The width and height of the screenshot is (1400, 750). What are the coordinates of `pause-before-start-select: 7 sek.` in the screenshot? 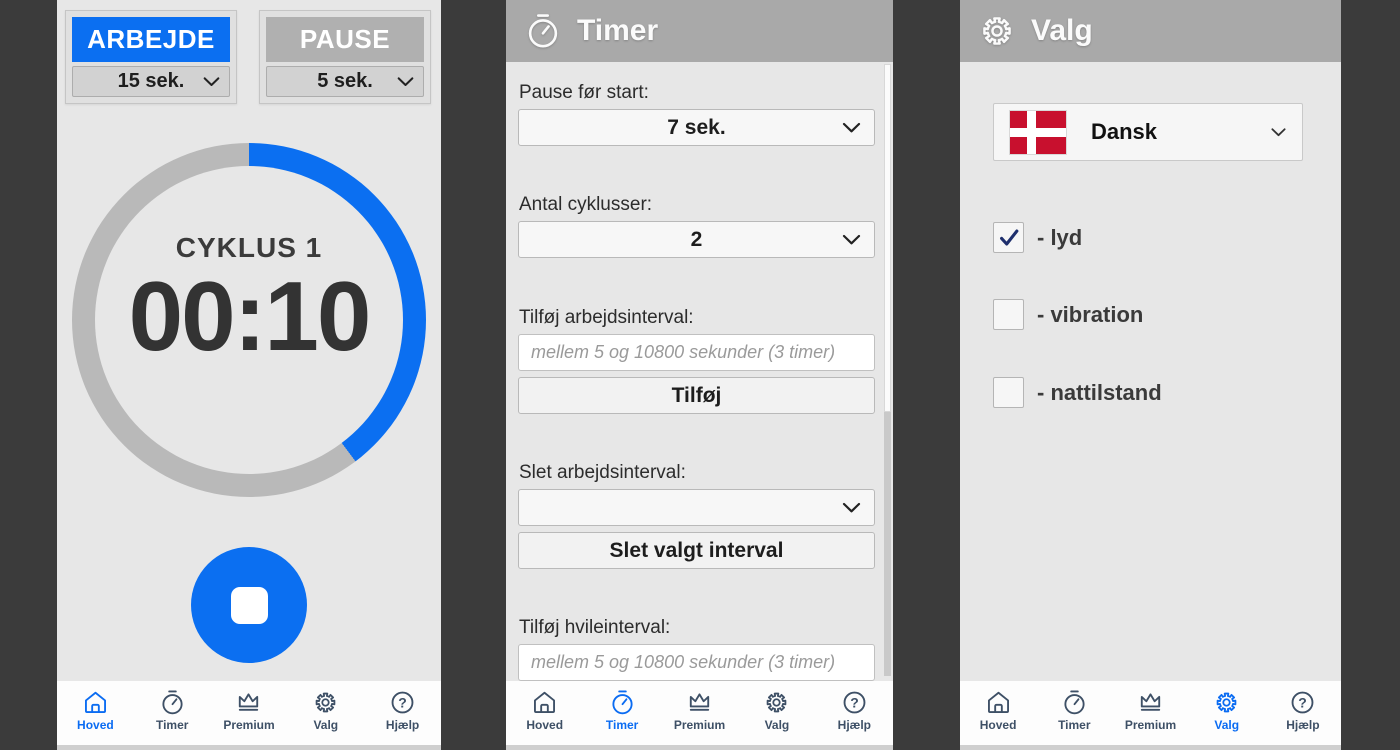 It's located at (696, 127).